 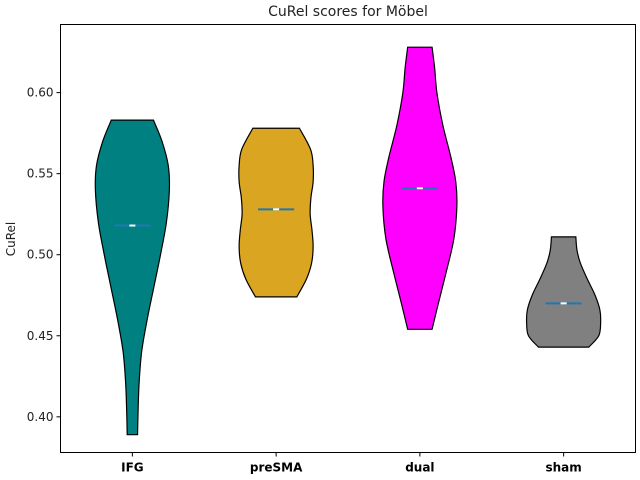 I want to click on y-tick-label: 0.60, so click(x=40, y=93).